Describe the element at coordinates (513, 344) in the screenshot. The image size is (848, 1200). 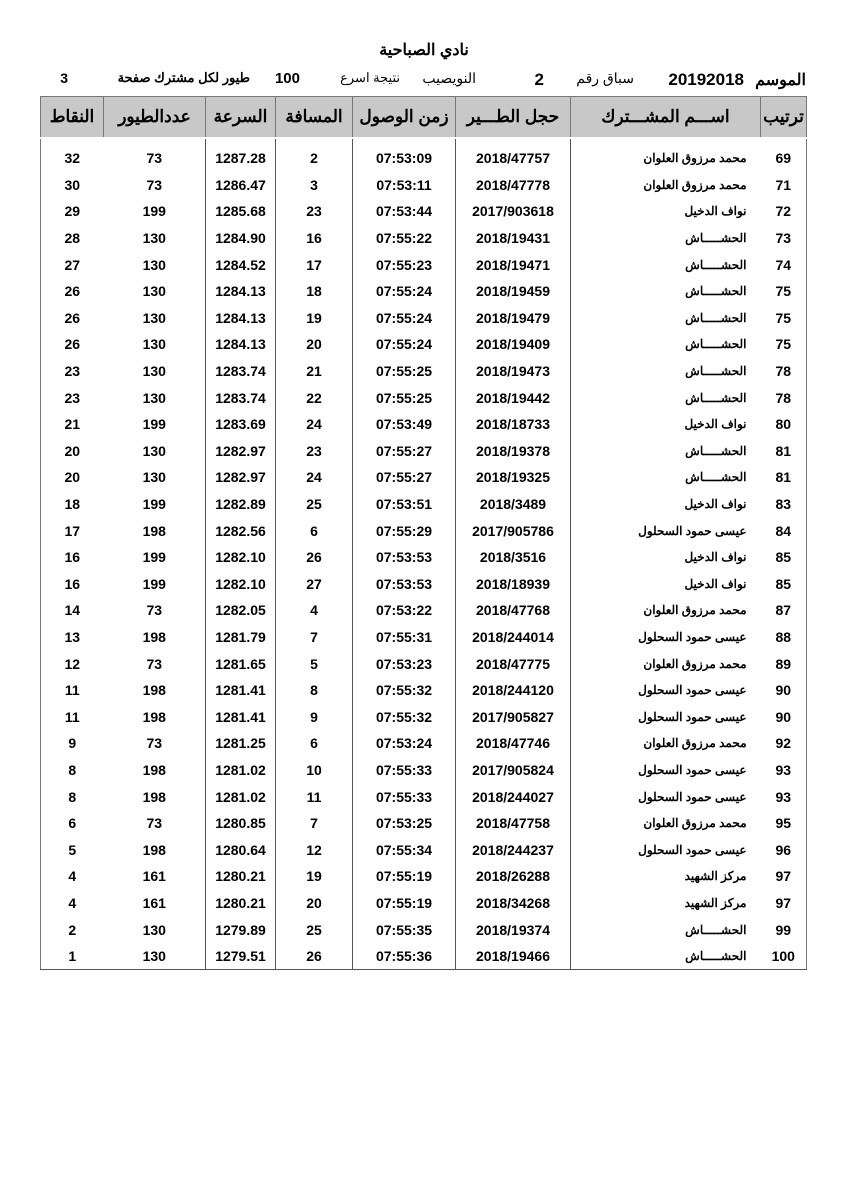
I see `cell-ring: 2018/19409` at that location.